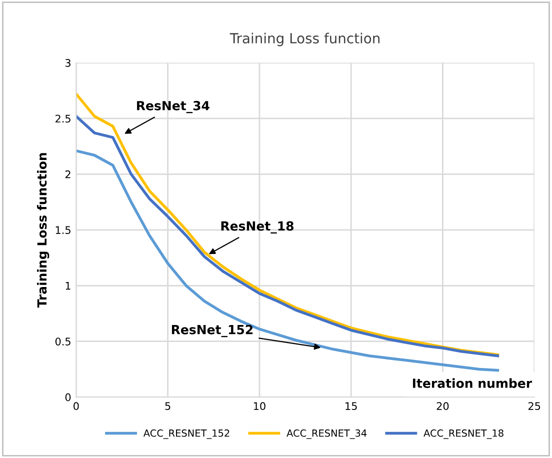 The height and width of the screenshot is (458, 552). I want to click on x-tick-label: 20, so click(442, 406).